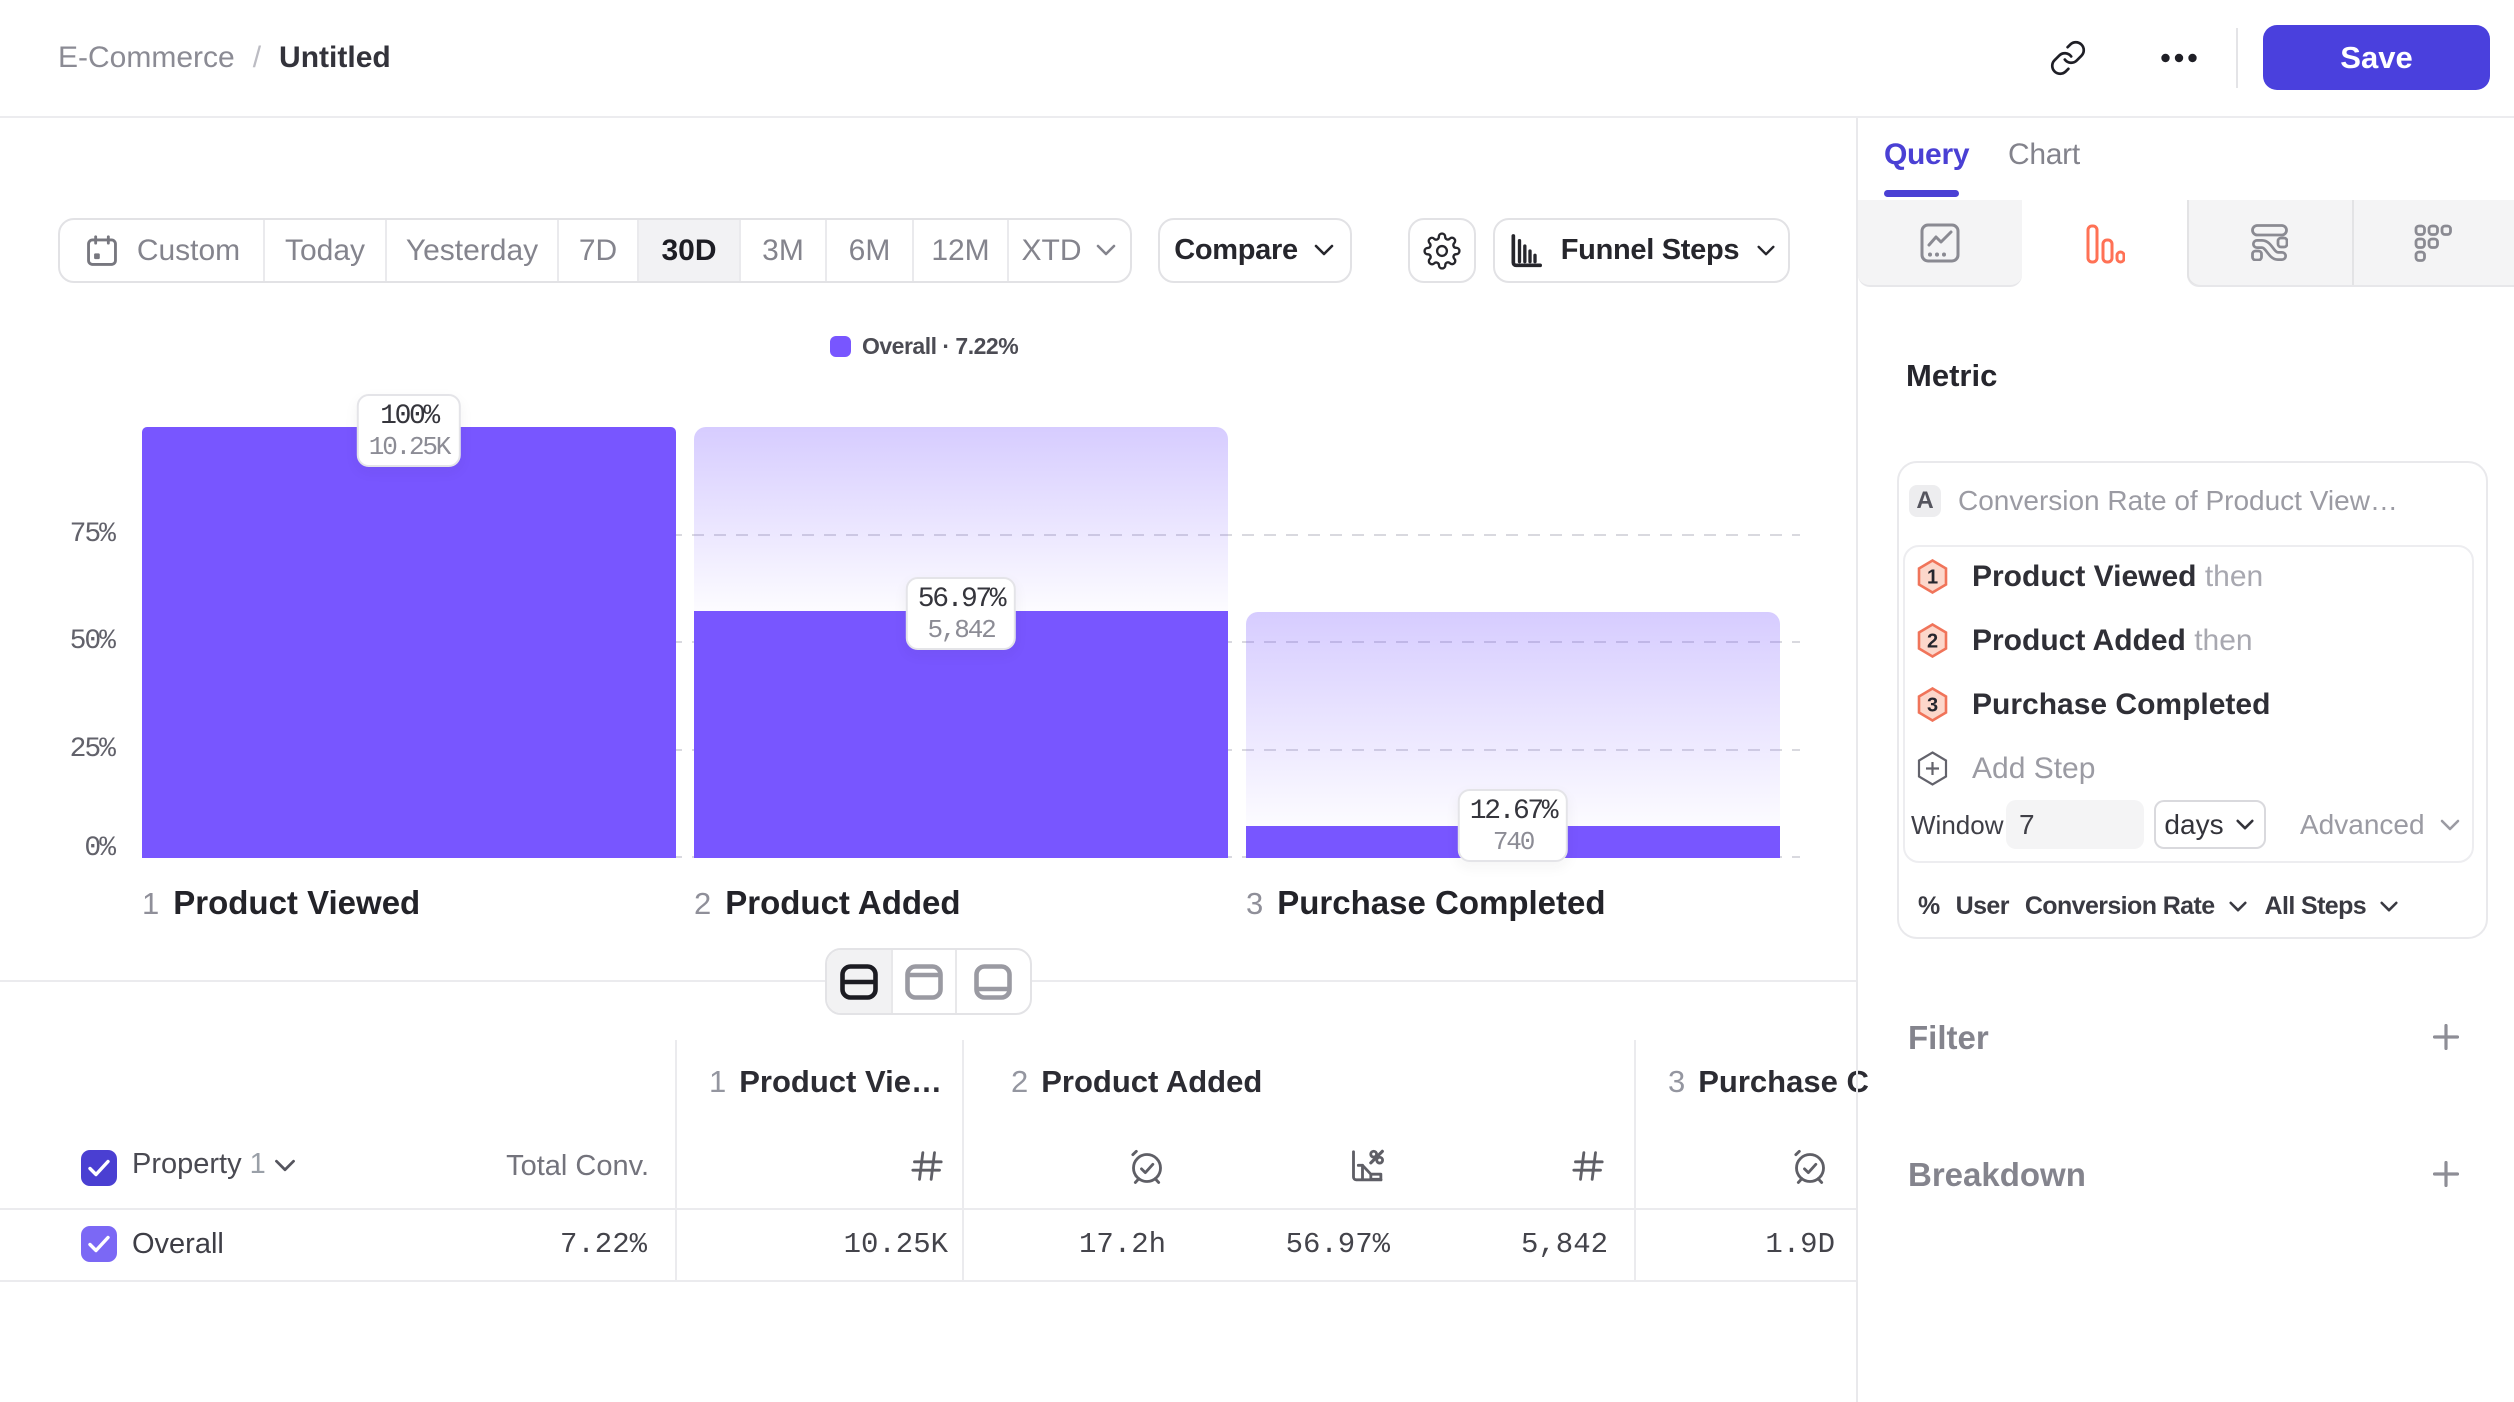 This screenshot has width=2514, height=1402. Describe the element at coordinates (1932, 642) in the screenshot. I see `svg-text: 2` at that location.